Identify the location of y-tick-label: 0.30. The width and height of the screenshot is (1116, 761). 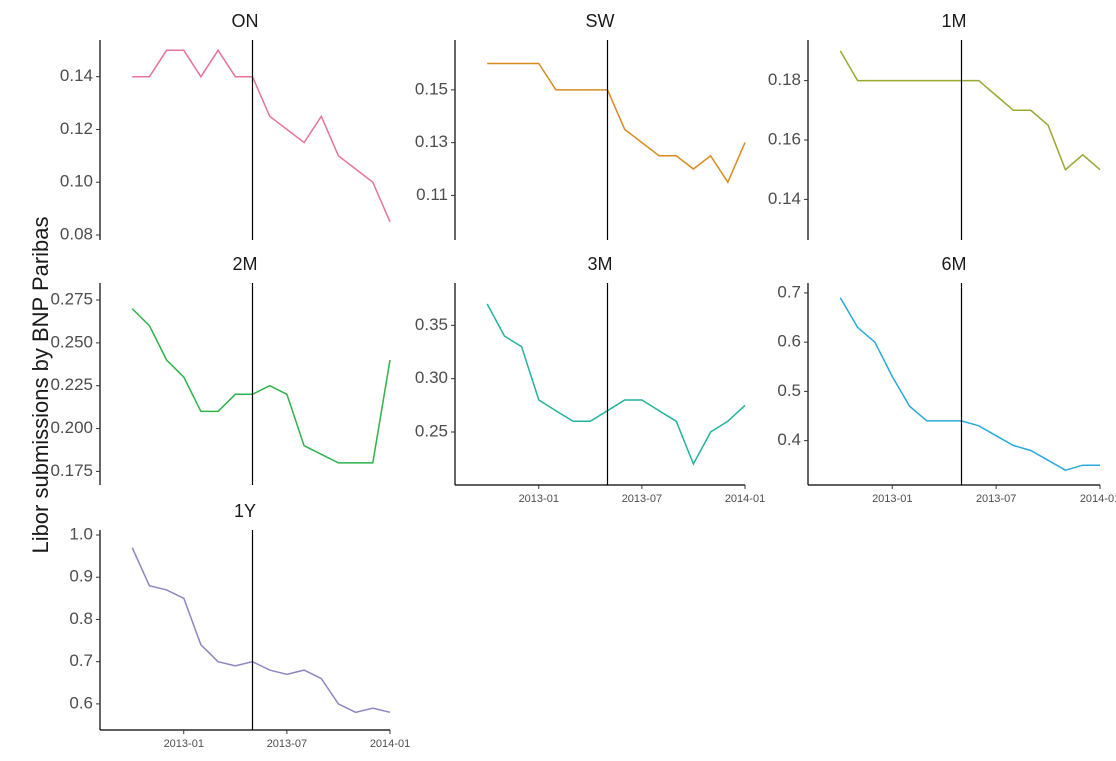
(431, 377).